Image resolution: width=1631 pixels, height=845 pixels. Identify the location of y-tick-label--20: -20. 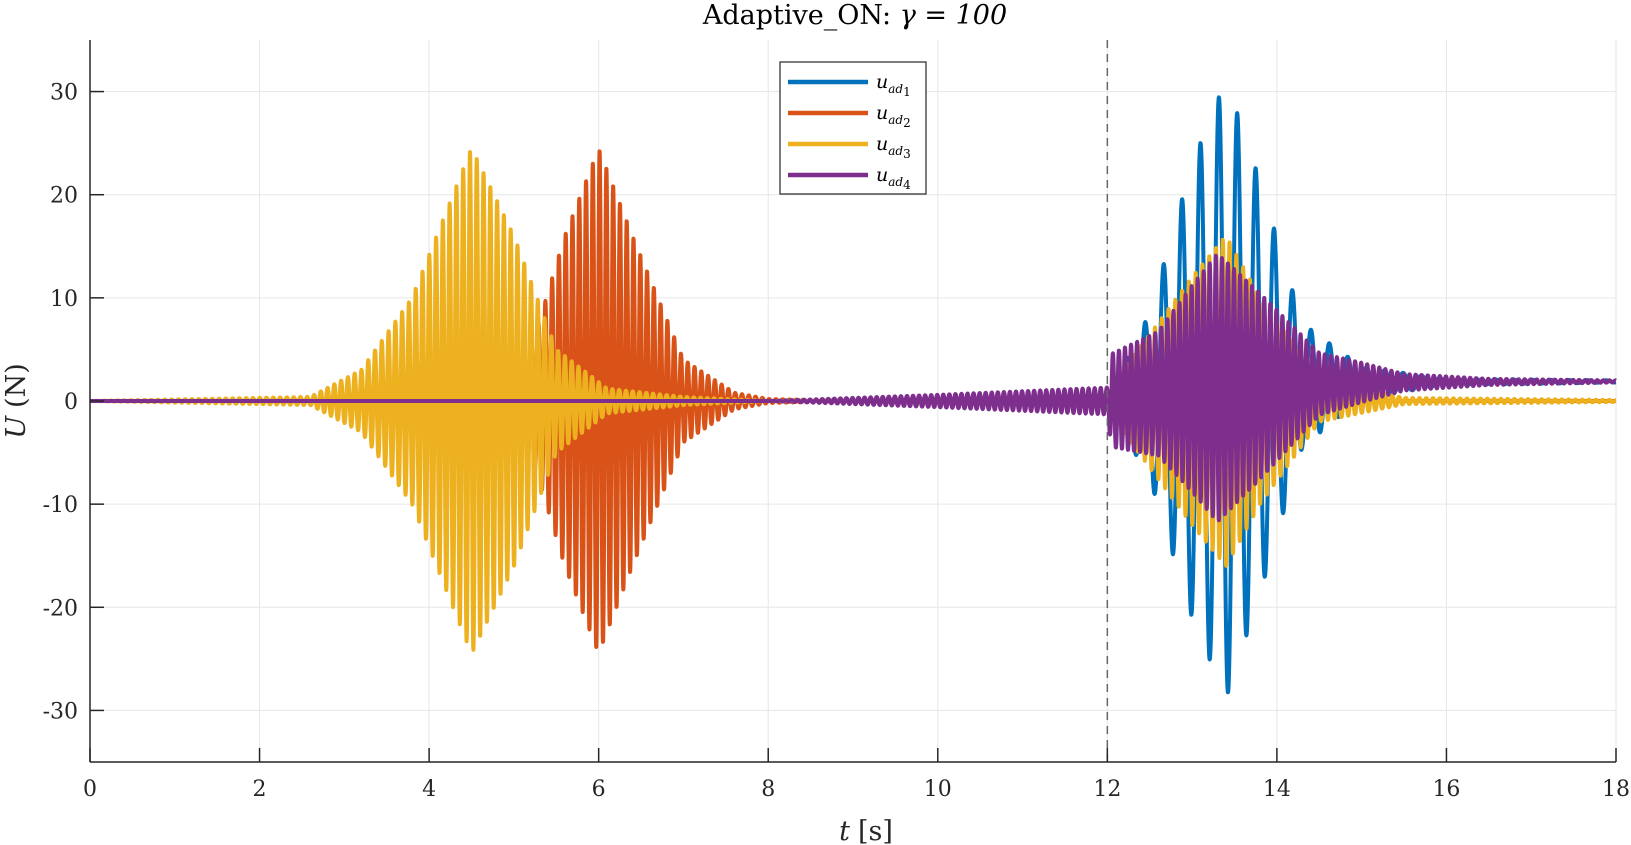
(60, 608).